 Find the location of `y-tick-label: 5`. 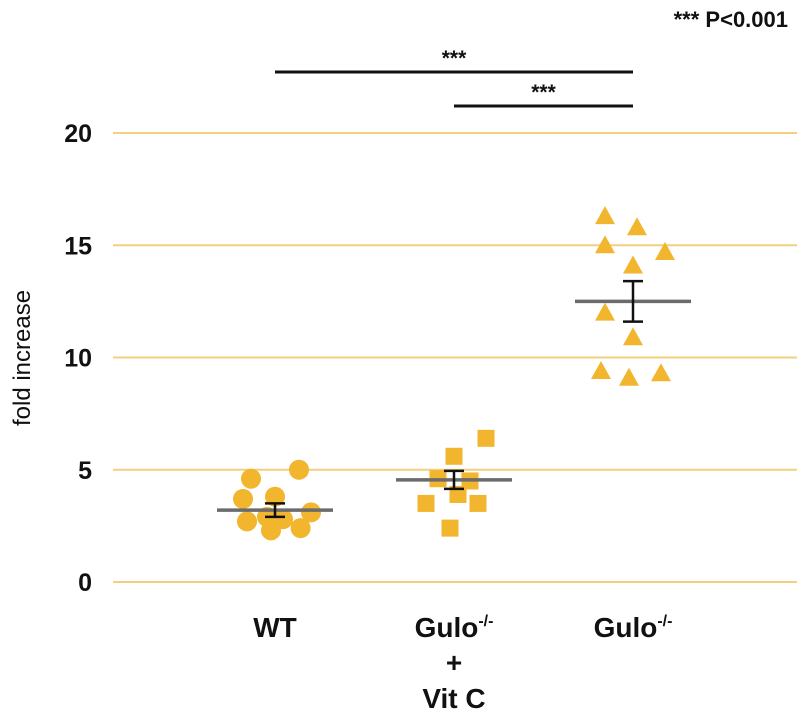

y-tick-label: 5 is located at coordinates (85, 471).